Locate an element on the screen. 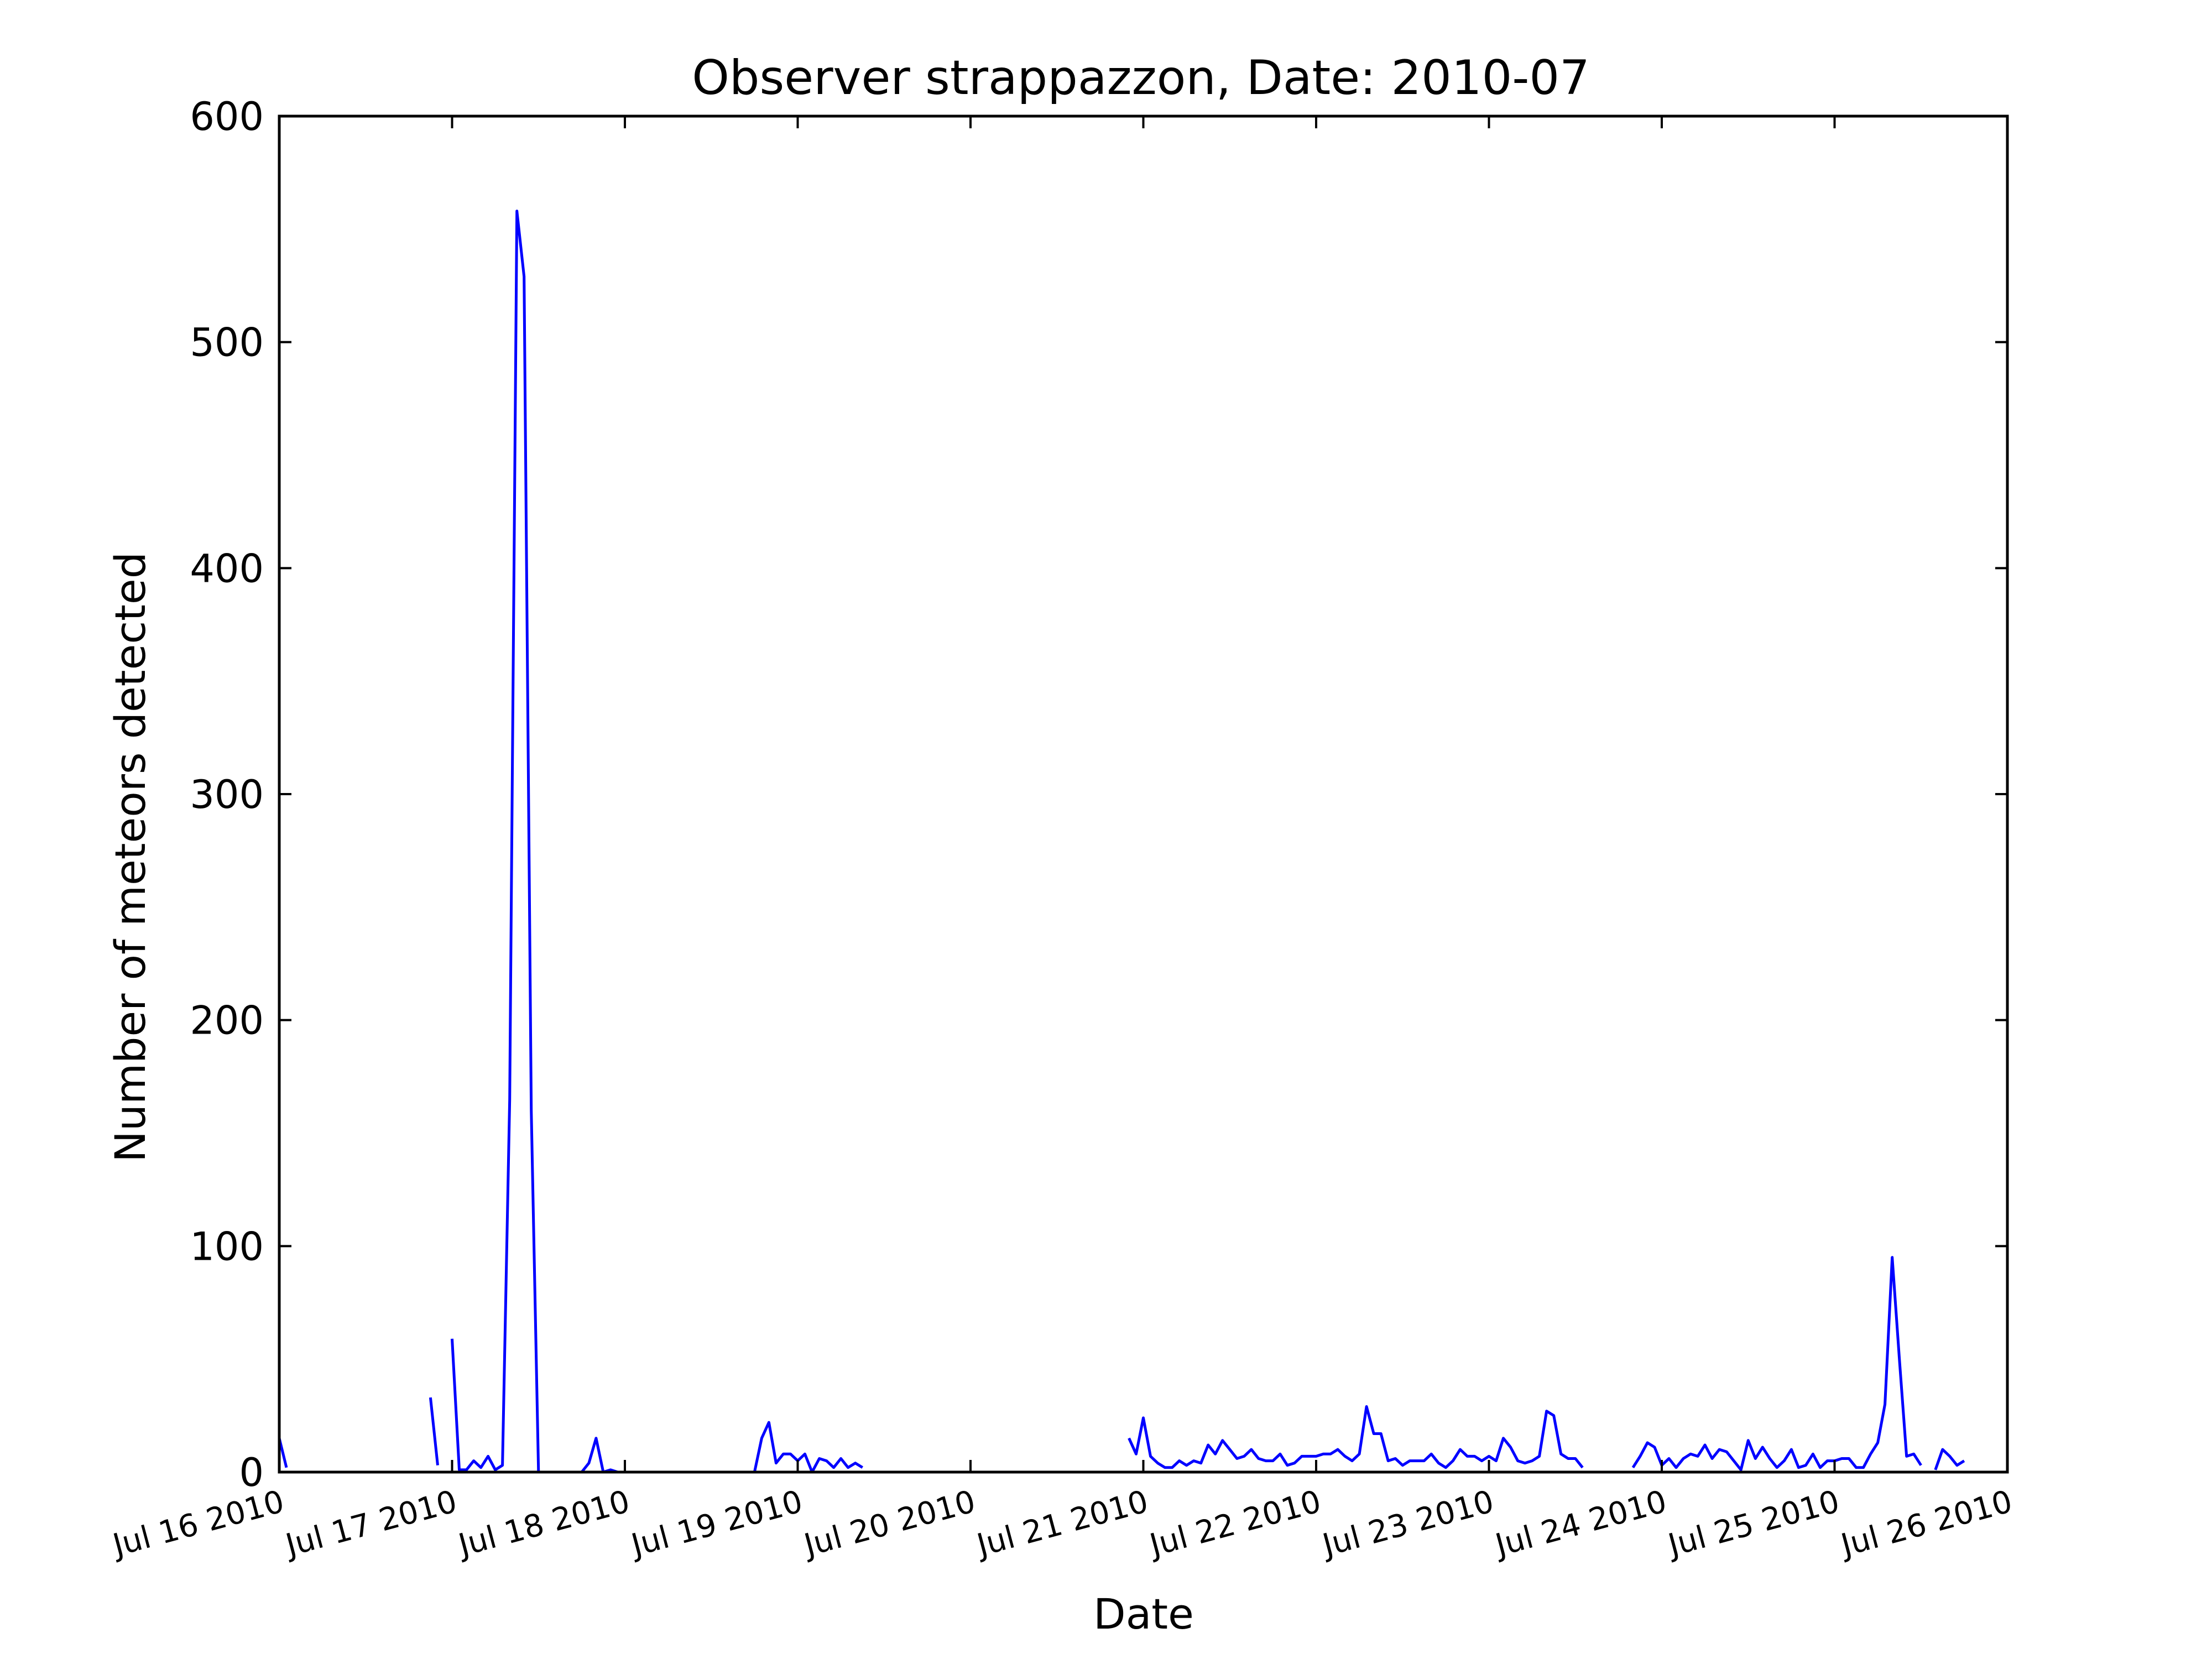 The width and height of the screenshot is (2212, 1659). y-tick-label: 600 is located at coordinates (227, 117).